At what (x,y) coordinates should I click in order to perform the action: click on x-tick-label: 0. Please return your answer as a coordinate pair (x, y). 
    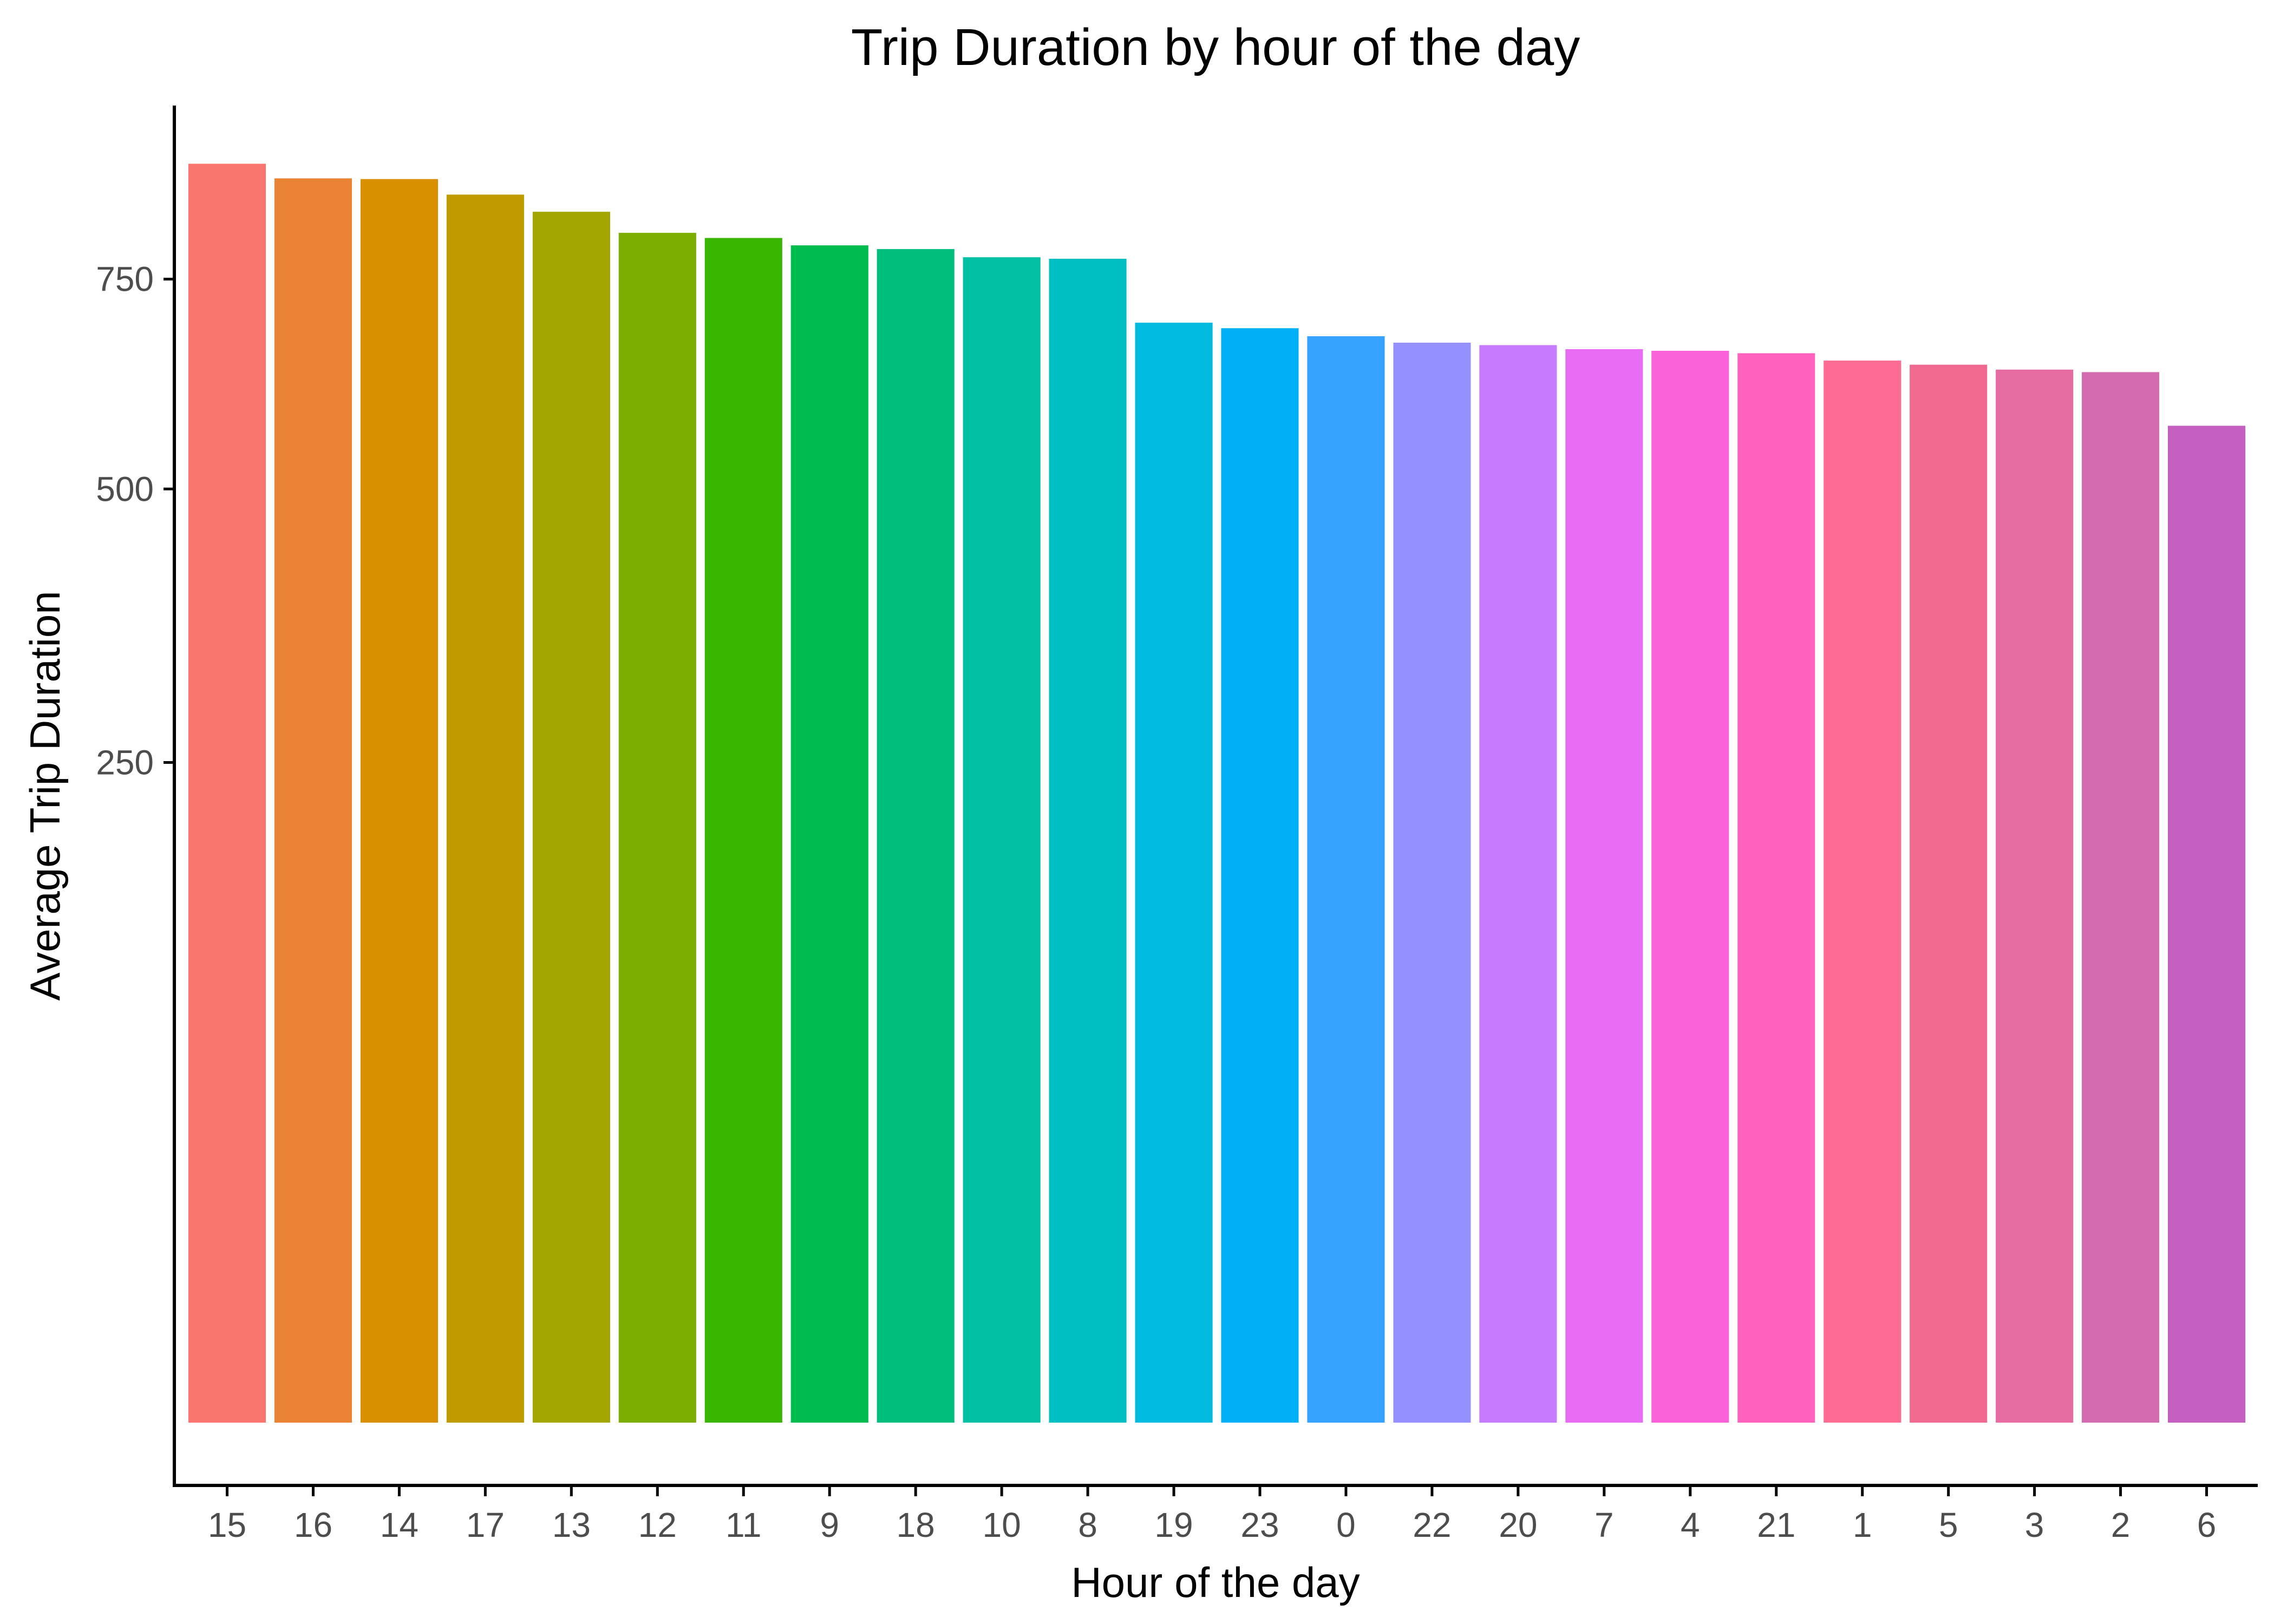
    Looking at the image, I should click on (1346, 1525).